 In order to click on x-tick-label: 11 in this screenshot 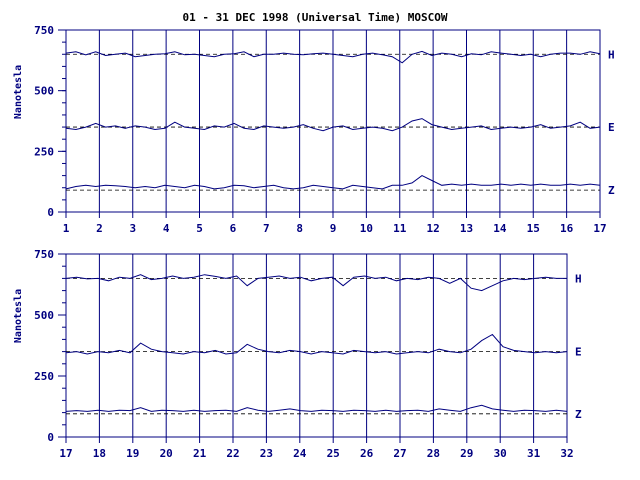, I will do `click(400, 228)`.